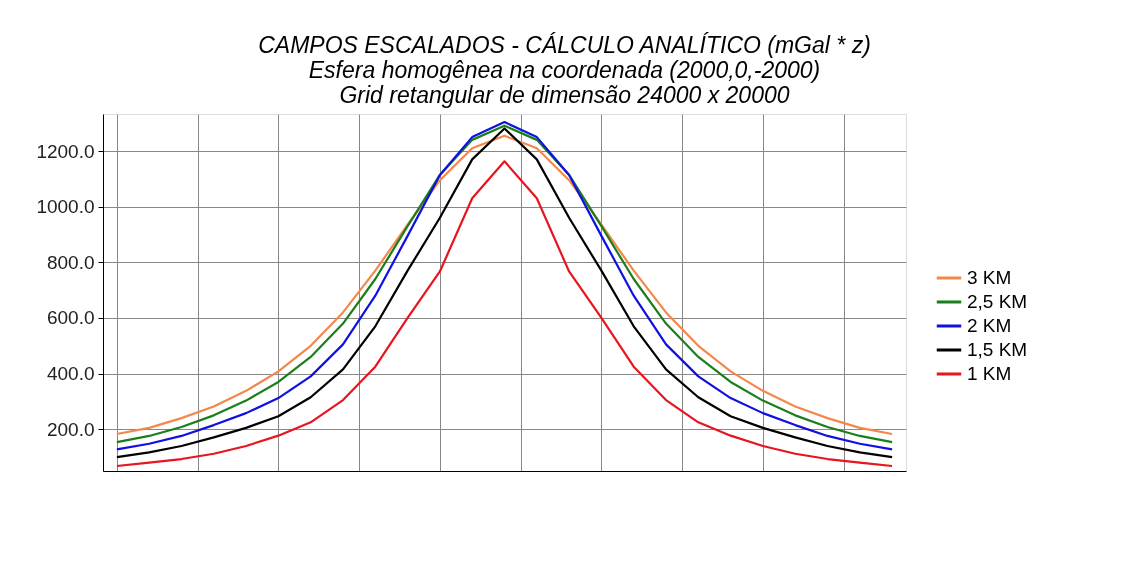 This screenshot has height=576, width=1128. What do you see at coordinates (65, 151) in the screenshot?
I see `y-tick-label: 1200.0` at bounding box center [65, 151].